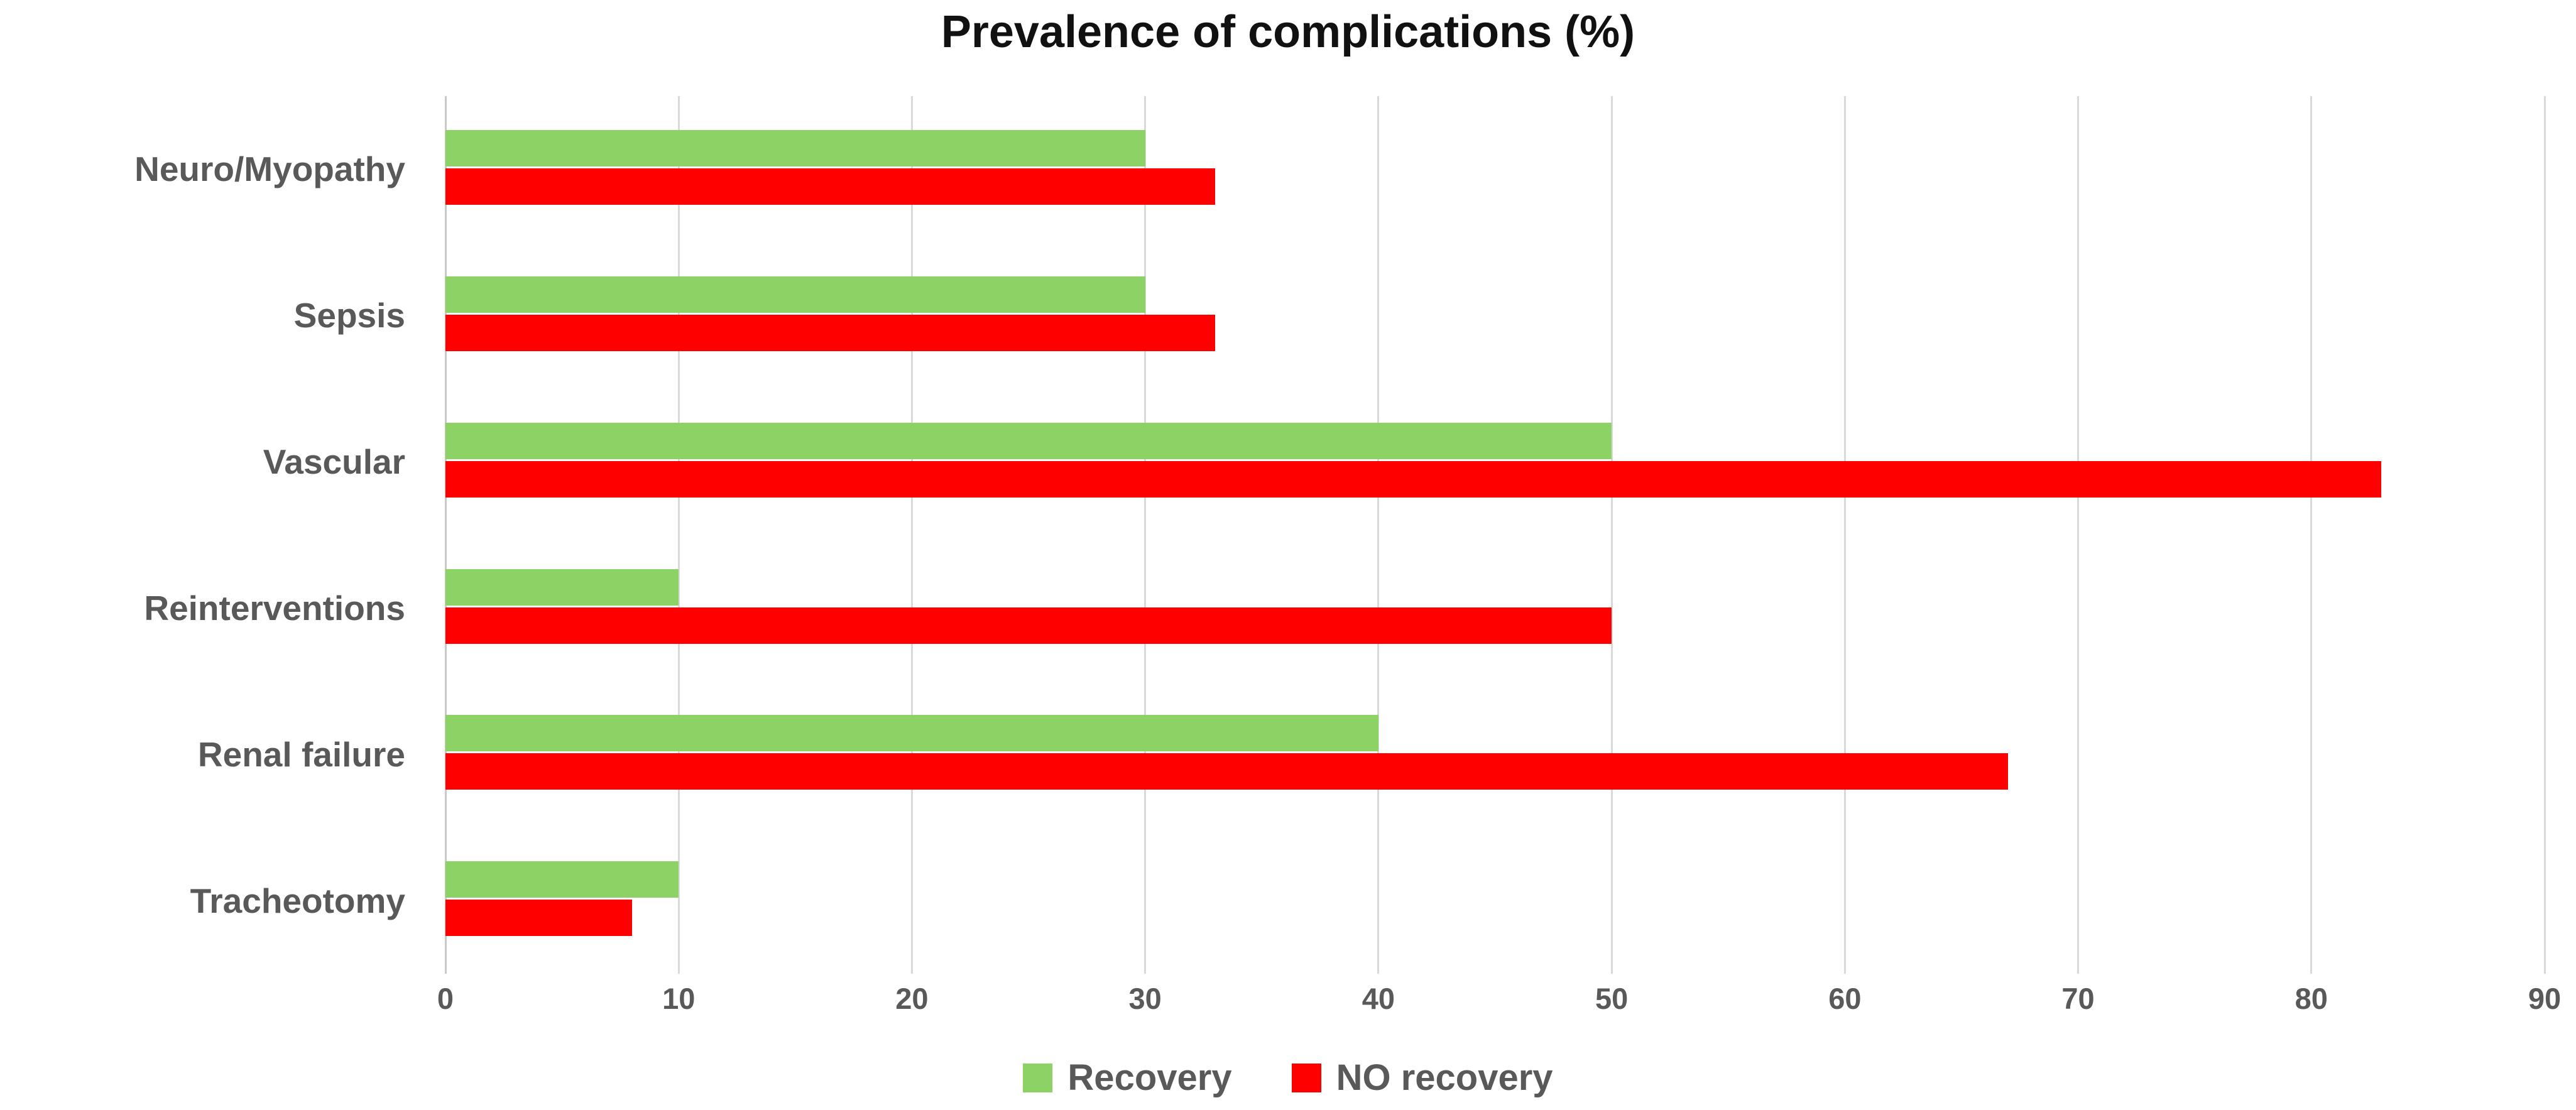 The image size is (2576, 1110). I want to click on x-tick-label-70: 70, so click(2078, 998).